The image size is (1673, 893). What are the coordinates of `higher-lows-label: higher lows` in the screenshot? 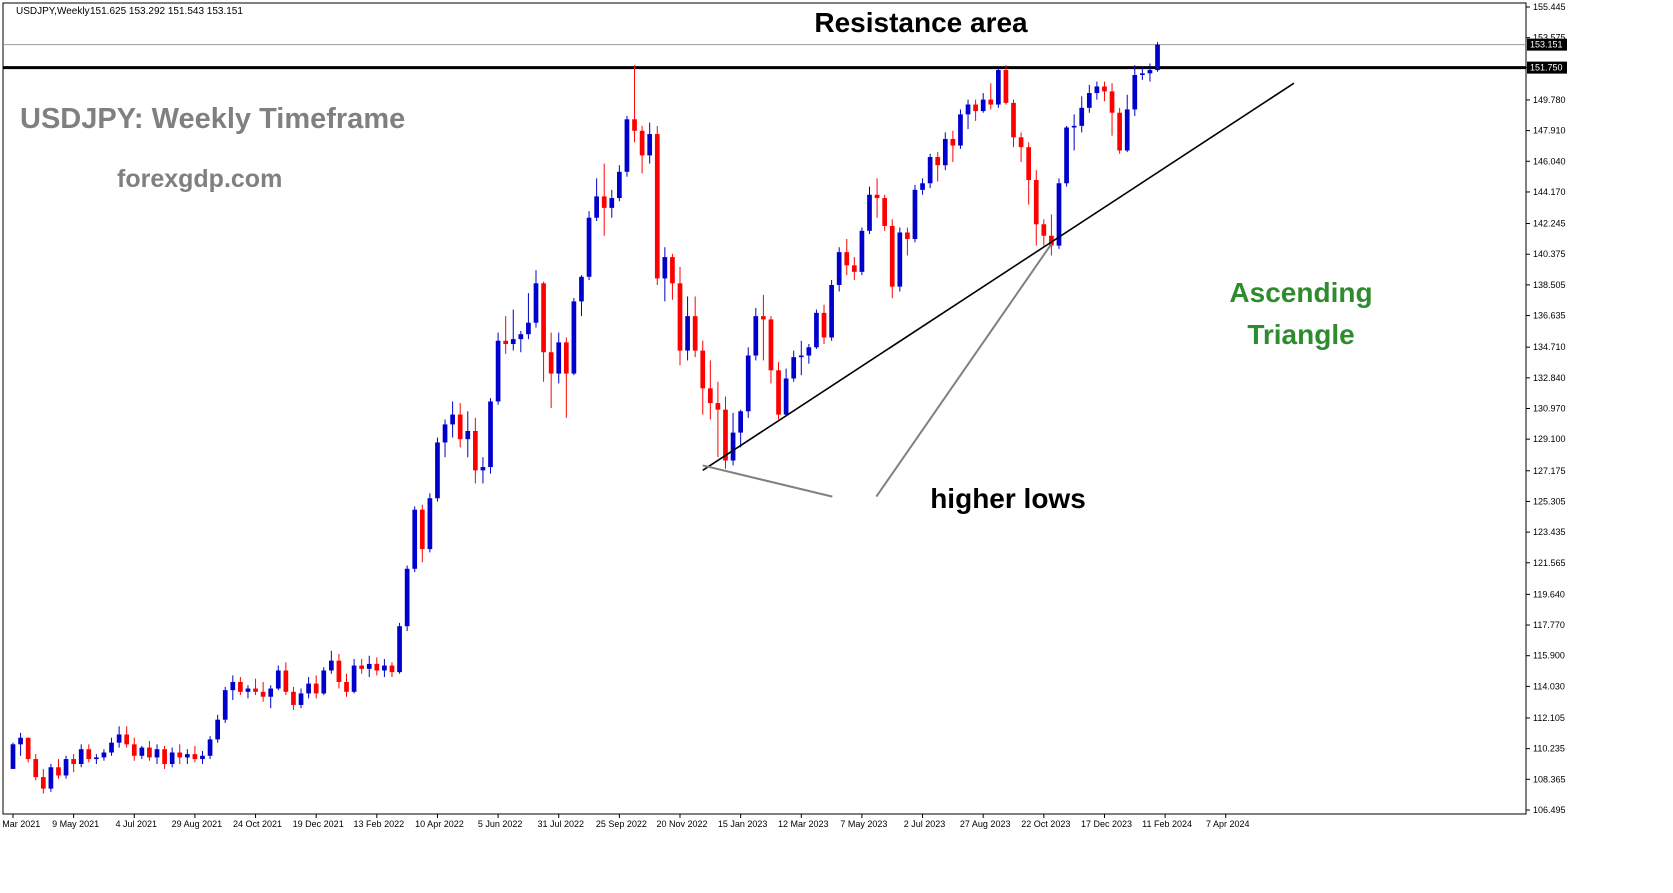 It's located at (1008, 498).